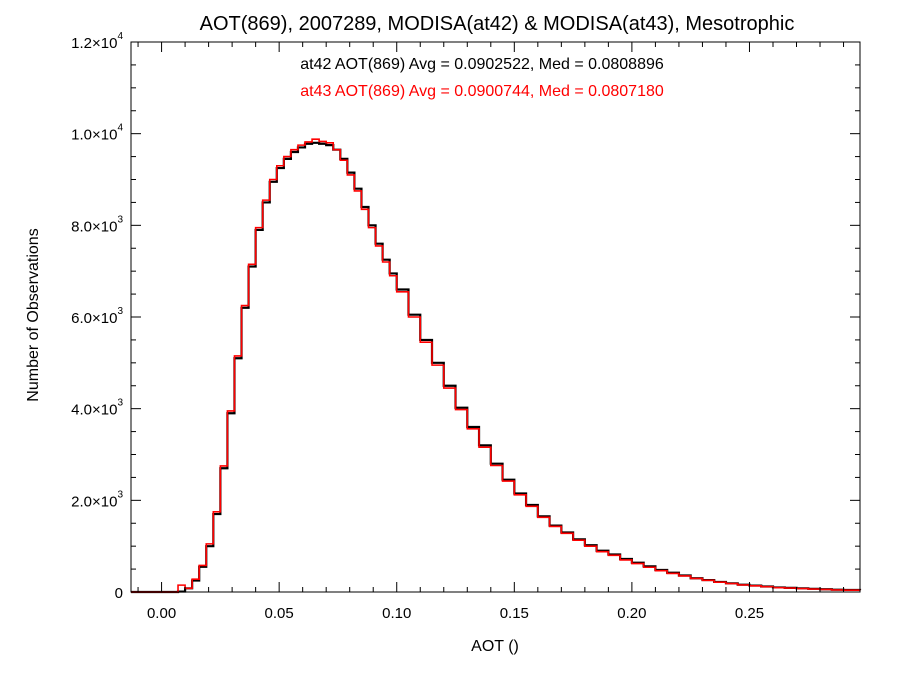 Image resolution: width=900 pixels, height=675 pixels. I want to click on x-tick-label: 0.10, so click(396, 613).